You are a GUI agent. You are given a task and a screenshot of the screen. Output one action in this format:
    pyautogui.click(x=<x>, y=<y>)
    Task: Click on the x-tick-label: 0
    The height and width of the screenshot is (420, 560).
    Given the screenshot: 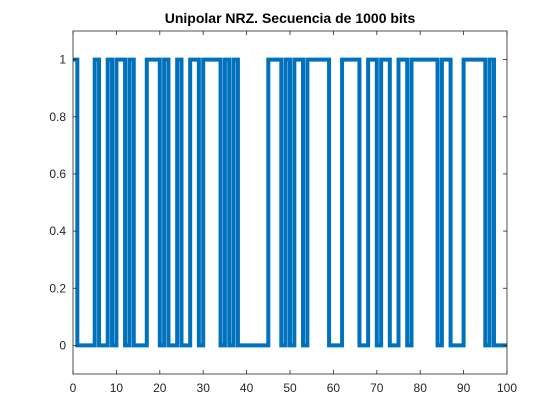 What is the action you would take?
    pyautogui.click(x=73, y=388)
    